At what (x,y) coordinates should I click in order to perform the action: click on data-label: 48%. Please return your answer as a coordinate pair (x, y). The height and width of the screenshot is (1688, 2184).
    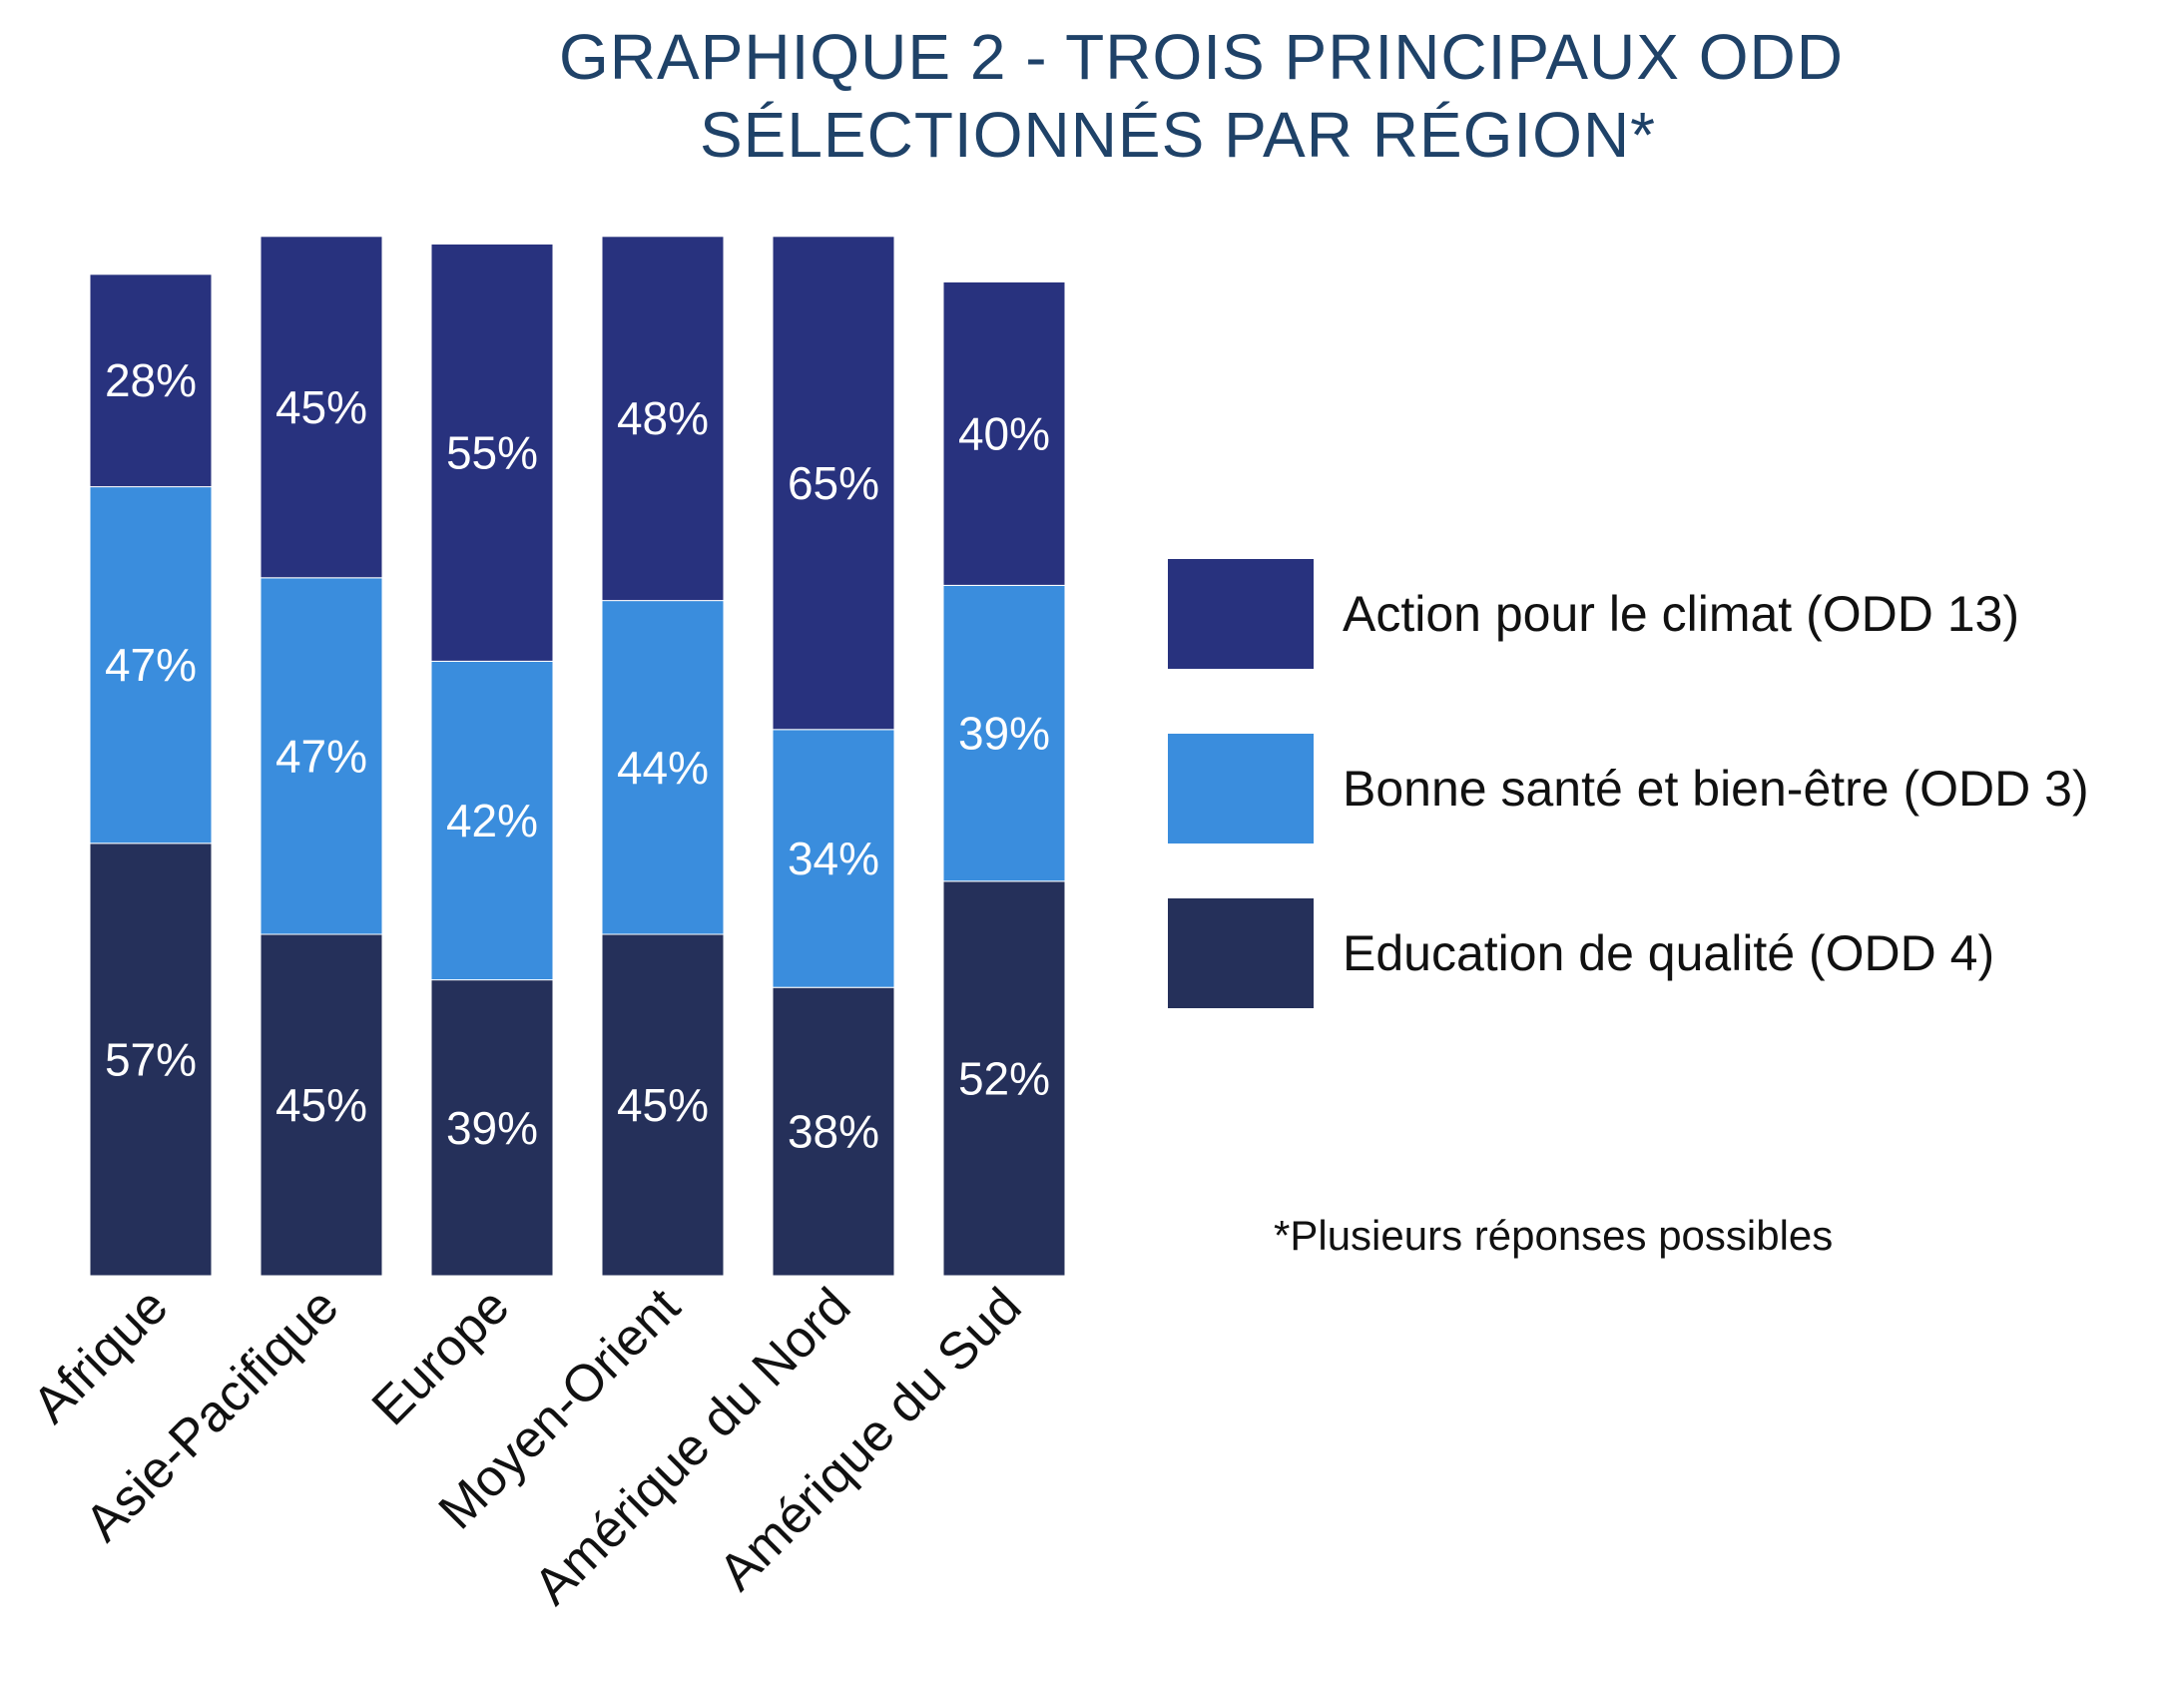
    Looking at the image, I should click on (663, 418).